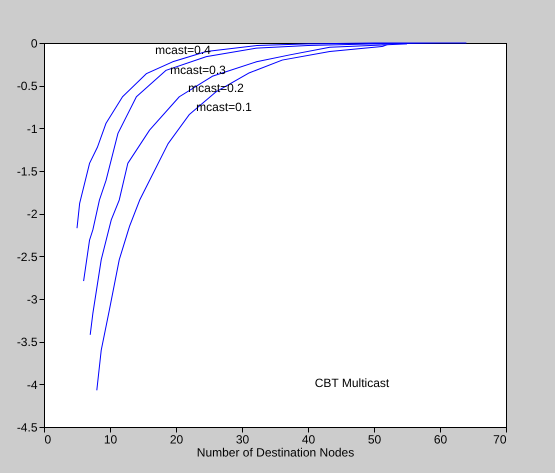 This screenshot has height=473, width=556. Describe the element at coordinates (441, 439) in the screenshot. I see `x-tick-label: 60` at that location.